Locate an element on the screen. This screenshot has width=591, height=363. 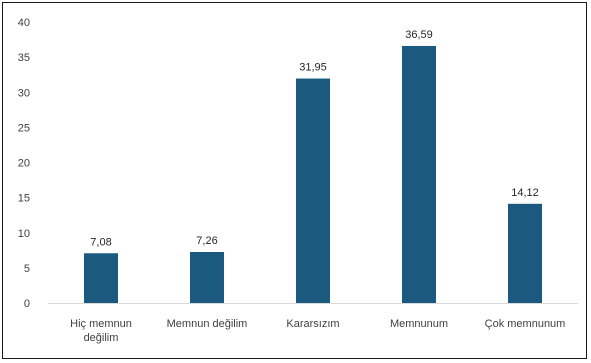
x-tick-label: Memnunum is located at coordinates (419, 324).